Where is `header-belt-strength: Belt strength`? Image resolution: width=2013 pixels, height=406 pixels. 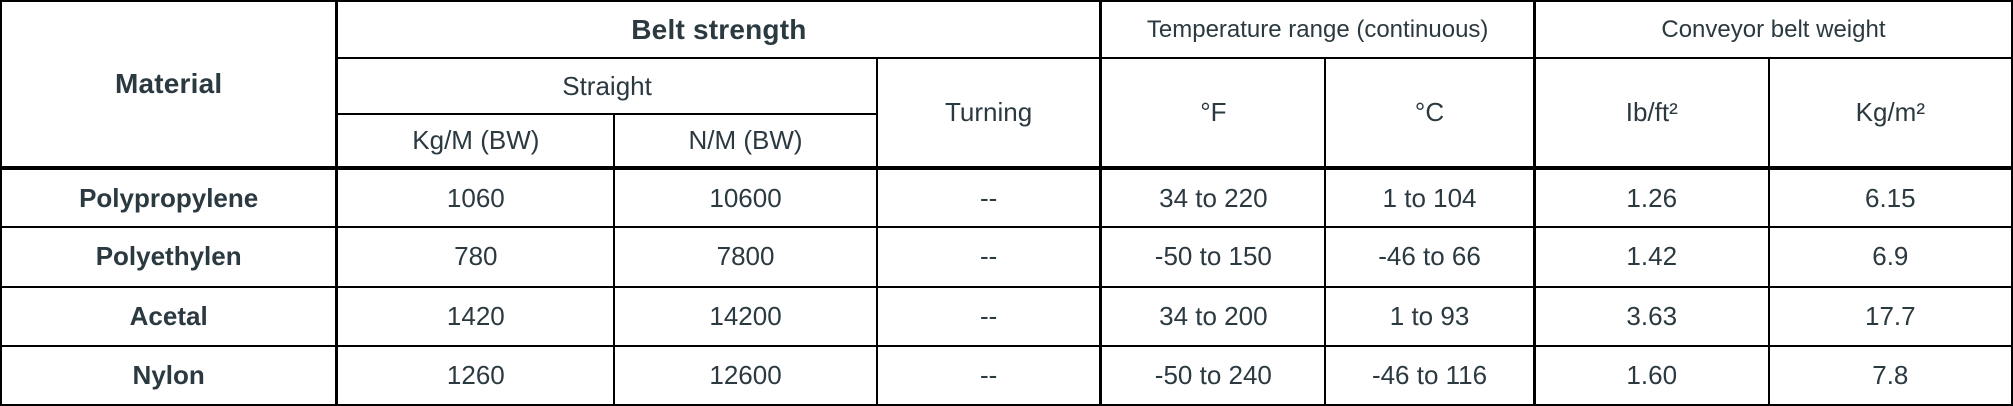
header-belt-strength: Belt strength is located at coordinates (718, 29).